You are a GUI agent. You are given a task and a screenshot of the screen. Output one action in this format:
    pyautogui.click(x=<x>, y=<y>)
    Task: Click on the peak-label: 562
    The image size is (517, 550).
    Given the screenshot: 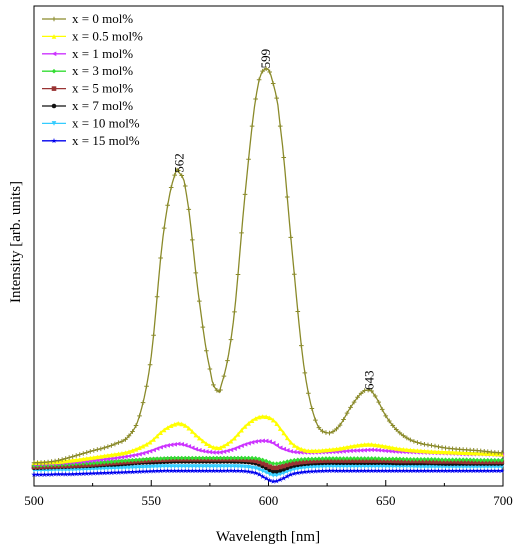 What is the action you would take?
    pyautogui.click(x=178, y=163)
    